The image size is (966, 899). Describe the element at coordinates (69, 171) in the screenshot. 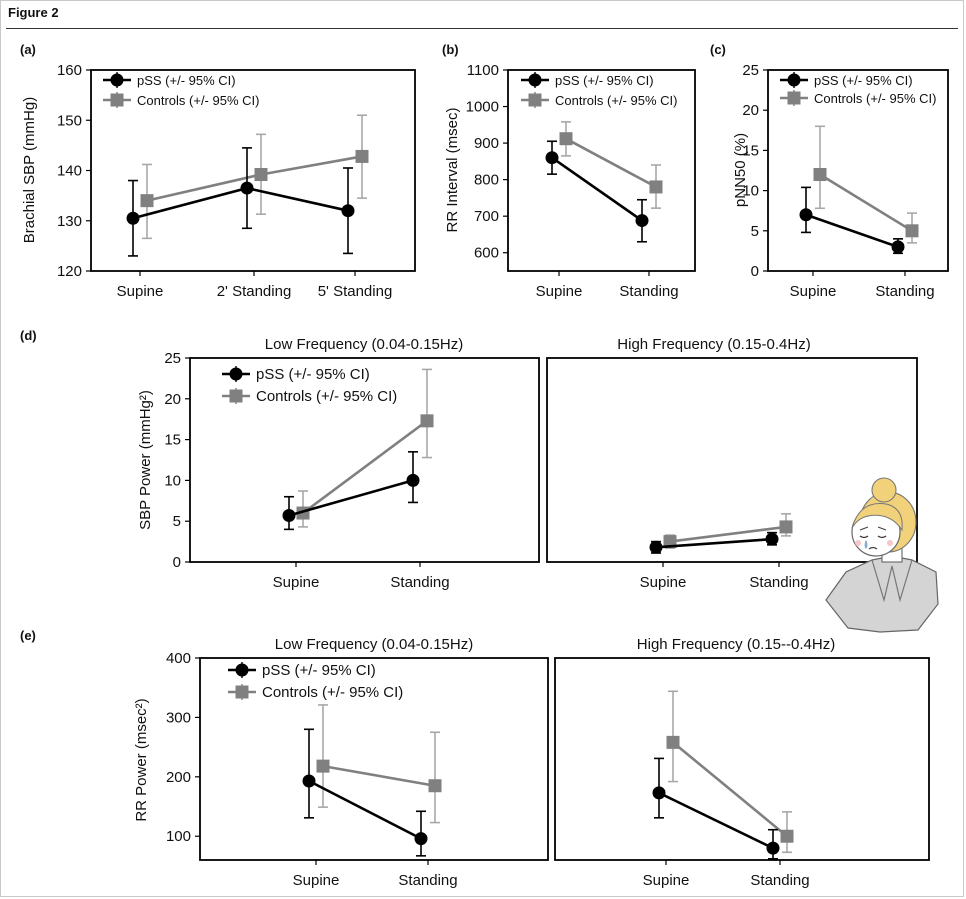

I see `y-tick-label-a-2: 140` at that location.